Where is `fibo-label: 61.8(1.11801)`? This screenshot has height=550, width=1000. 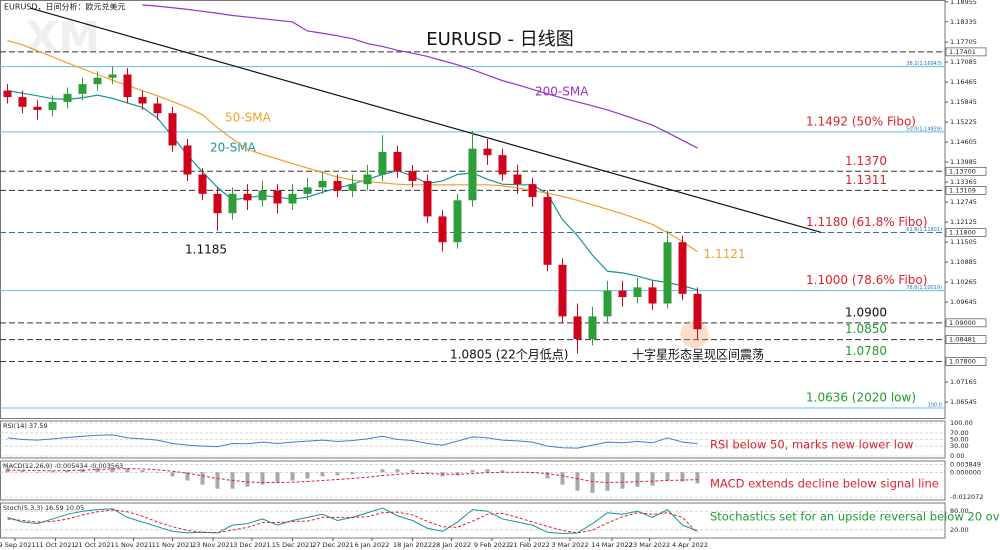 fibo-label: 61.8(1.11801) is located at coordinates (924, 230).